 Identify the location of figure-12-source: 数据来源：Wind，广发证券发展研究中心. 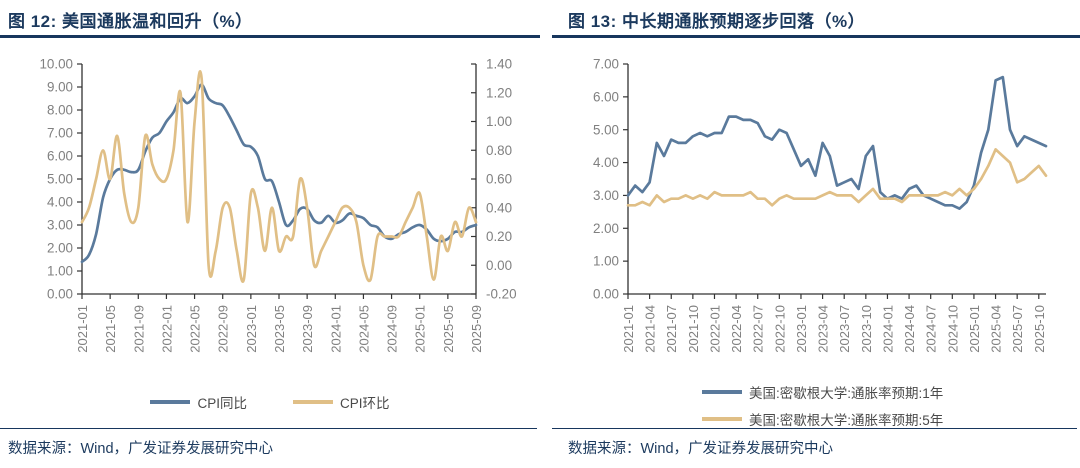
(268, 448).